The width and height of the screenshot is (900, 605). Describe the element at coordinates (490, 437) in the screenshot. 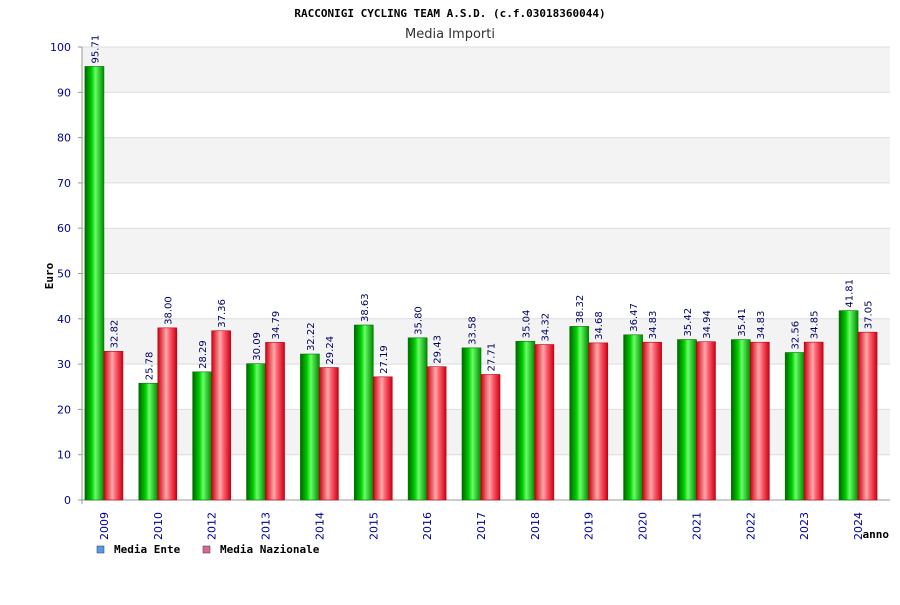

I see `bar-media-nazionale-2017` at that location.